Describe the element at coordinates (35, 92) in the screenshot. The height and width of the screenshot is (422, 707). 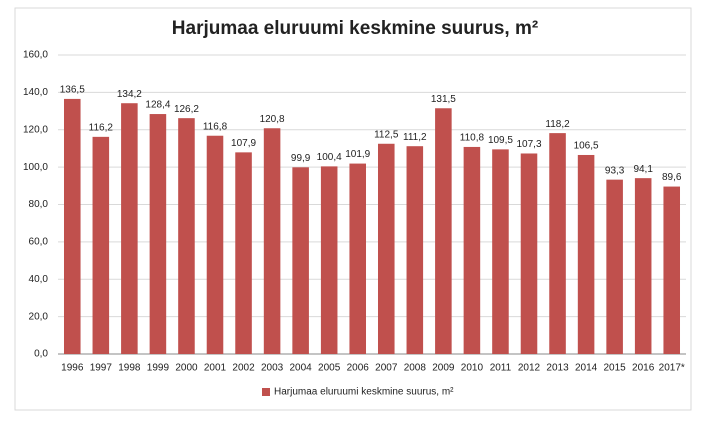
I see `y-tick-label: 140,0` at that location.